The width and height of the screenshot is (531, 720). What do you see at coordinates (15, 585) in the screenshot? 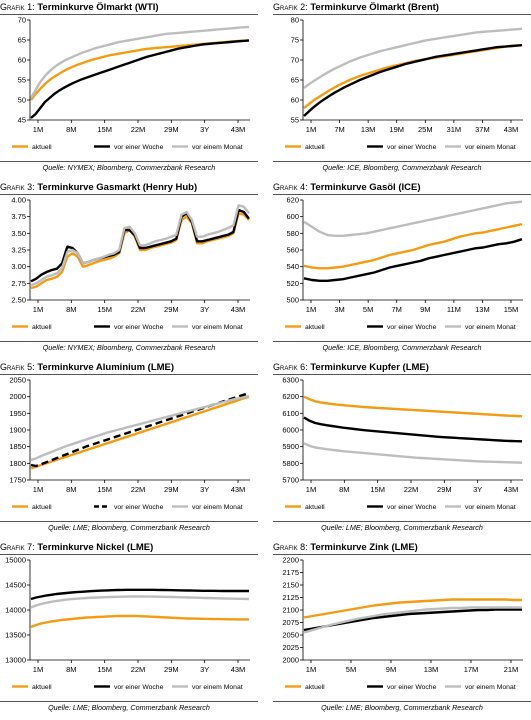
I see `y-tick-label: 14500` at bounding box center [15, 585].